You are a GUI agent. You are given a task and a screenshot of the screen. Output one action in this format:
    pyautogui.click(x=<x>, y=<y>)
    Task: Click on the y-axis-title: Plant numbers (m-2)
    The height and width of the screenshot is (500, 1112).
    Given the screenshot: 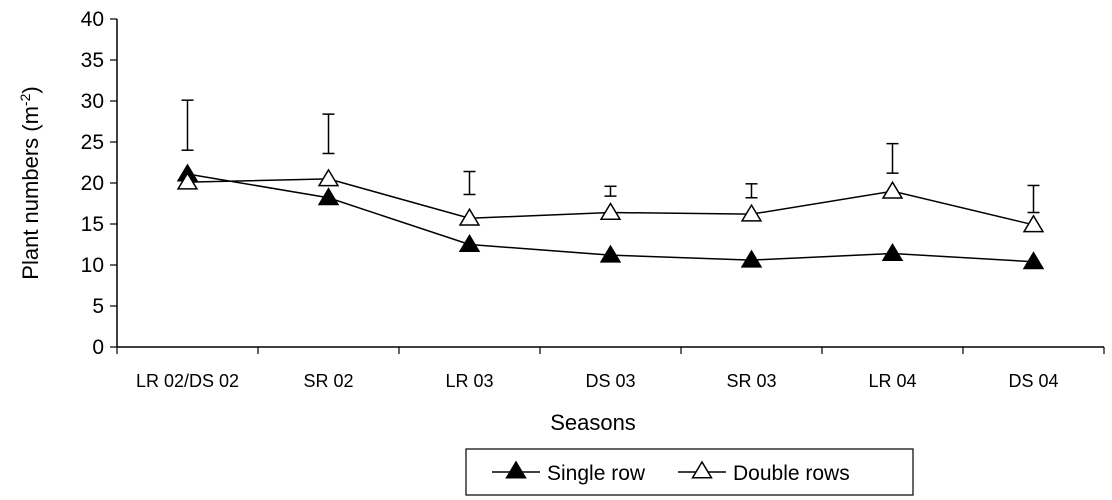 What is the action you would take?
    pyautogui.click(x=30, y=182)
    